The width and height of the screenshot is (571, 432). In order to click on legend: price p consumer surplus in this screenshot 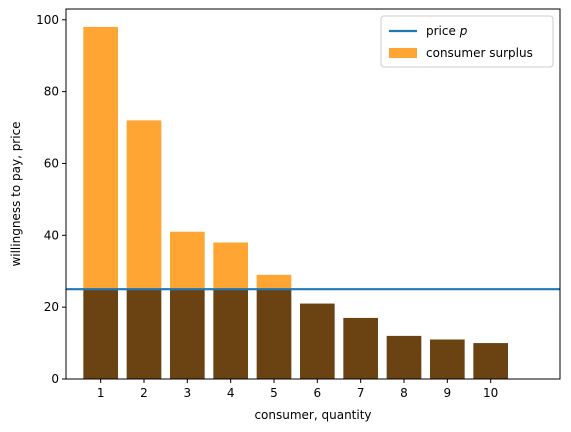, I will do `click(467, 41)`.